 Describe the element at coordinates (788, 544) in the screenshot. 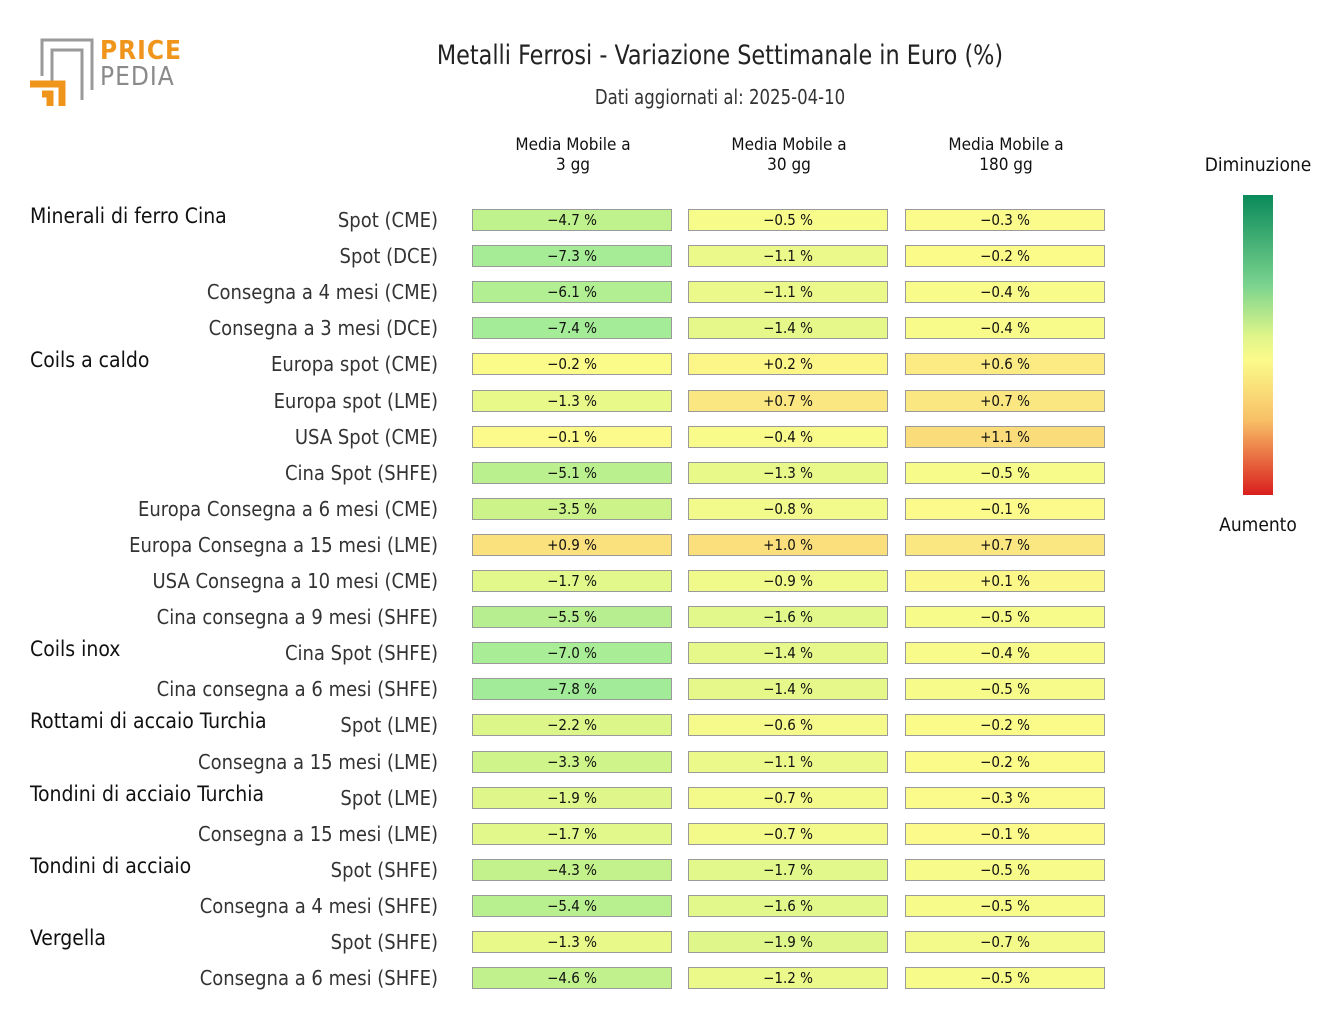

I see `heat-cell: +1.0 %` at that location.